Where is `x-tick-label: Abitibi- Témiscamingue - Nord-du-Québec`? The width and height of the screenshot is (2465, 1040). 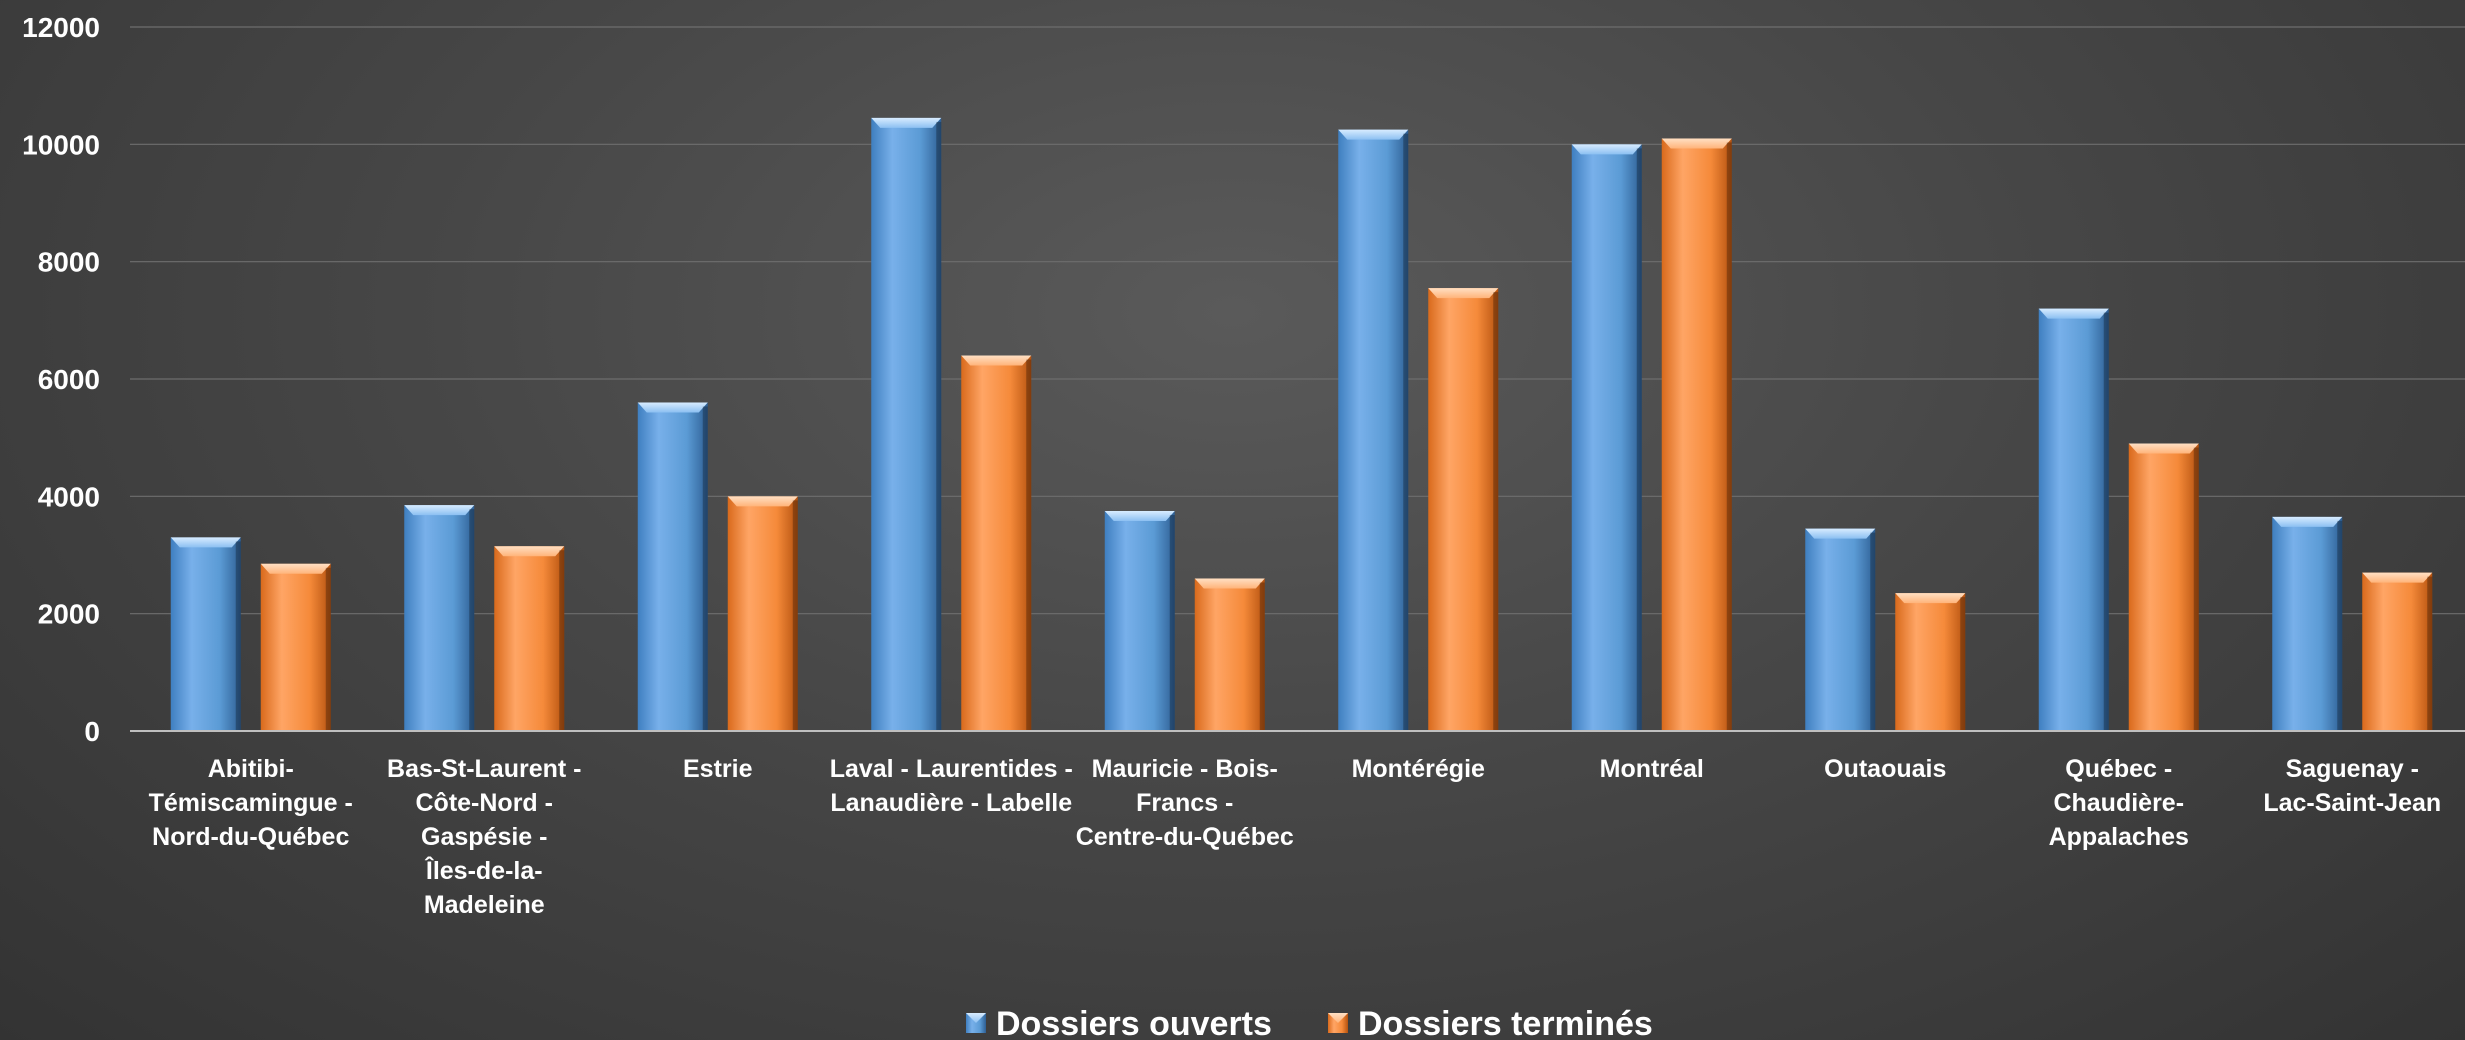 x-tick-label: Abitibi- Témiscamingue - Nord-du-Québec is located at coordinates (251, 803).